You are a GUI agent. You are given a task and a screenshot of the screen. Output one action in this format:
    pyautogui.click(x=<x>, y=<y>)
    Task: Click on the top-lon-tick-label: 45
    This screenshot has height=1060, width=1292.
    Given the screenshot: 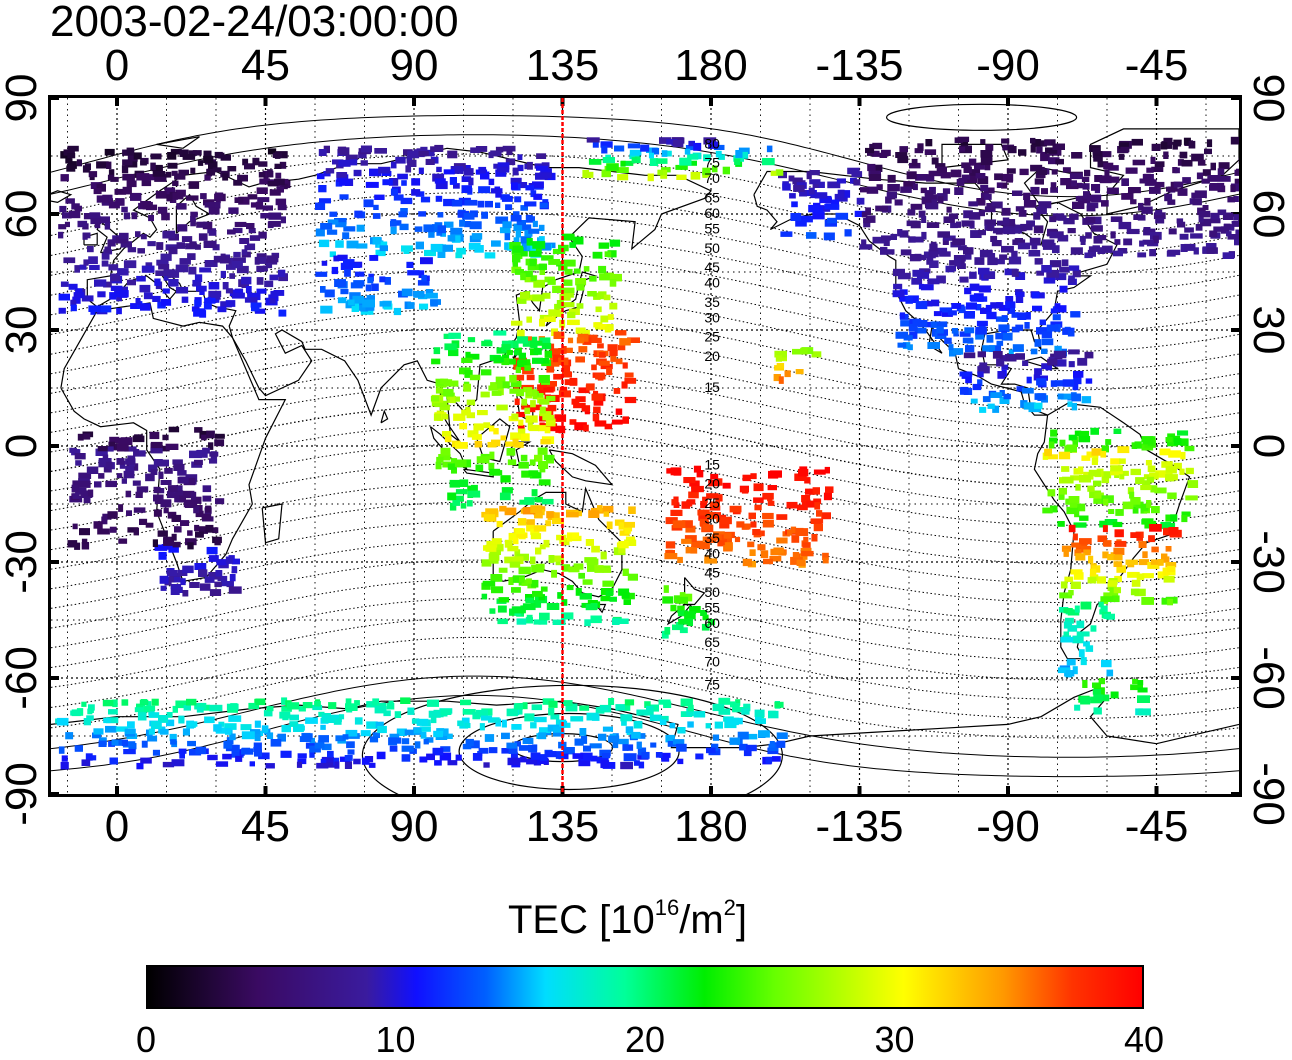 What is the action you would take?
    pyautogui.click(x=265, y=66)
    